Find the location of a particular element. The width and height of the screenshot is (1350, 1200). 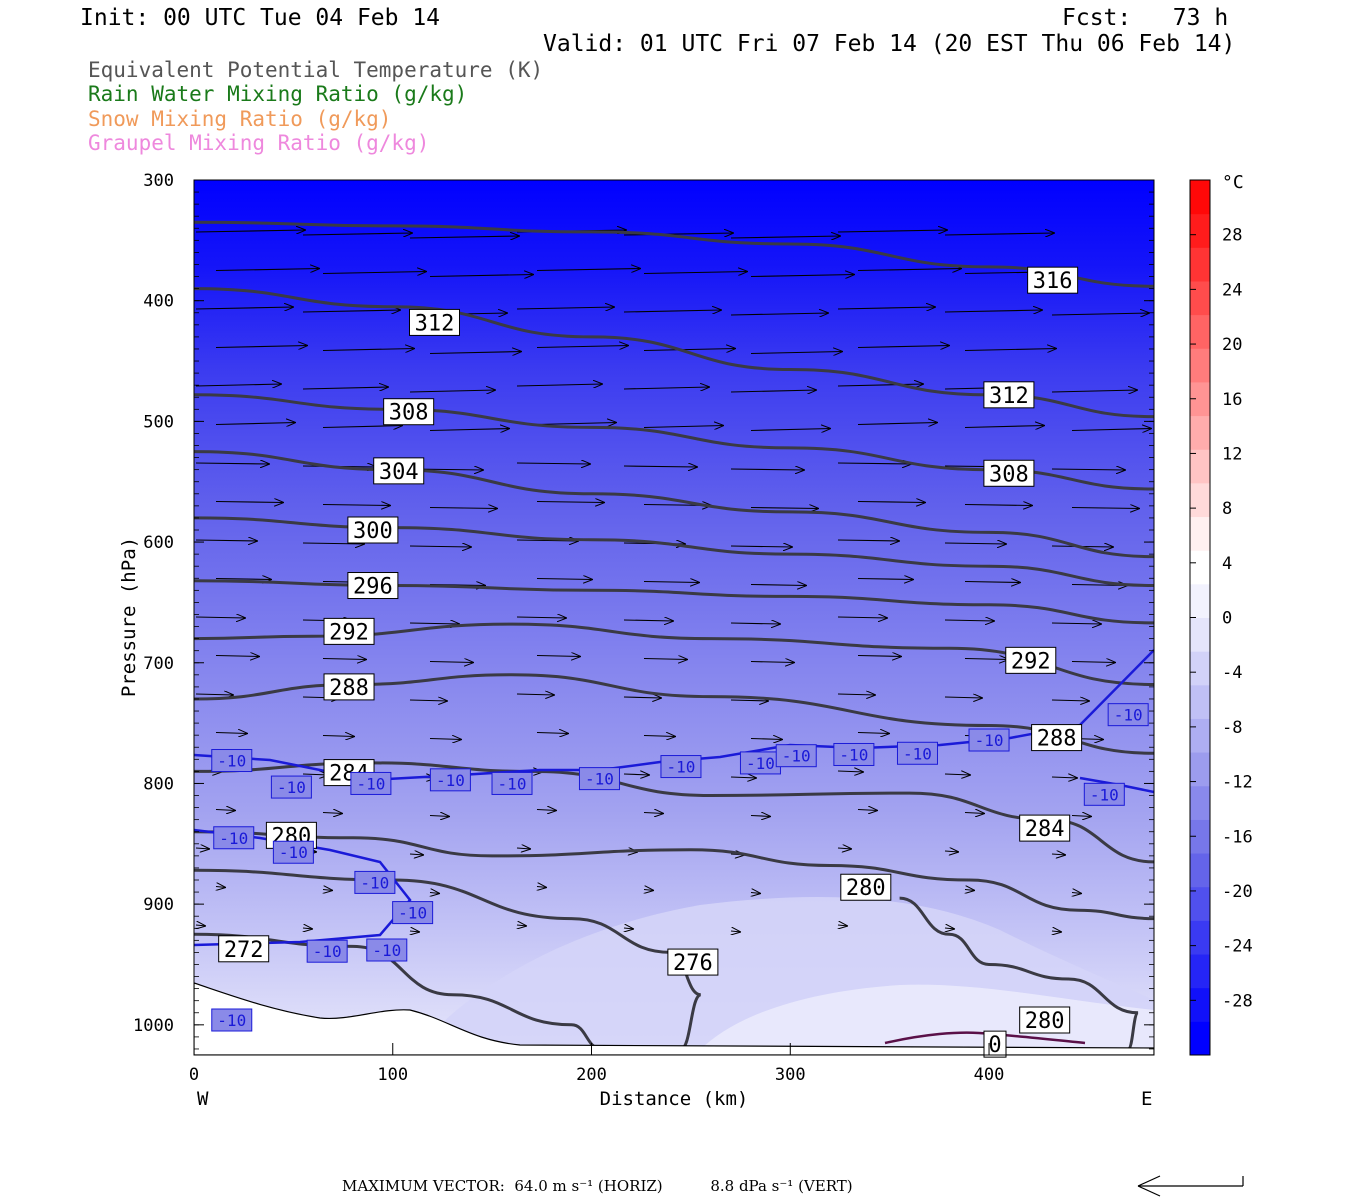

x-tick-label: 100 is located at coordinates (392, 1075).